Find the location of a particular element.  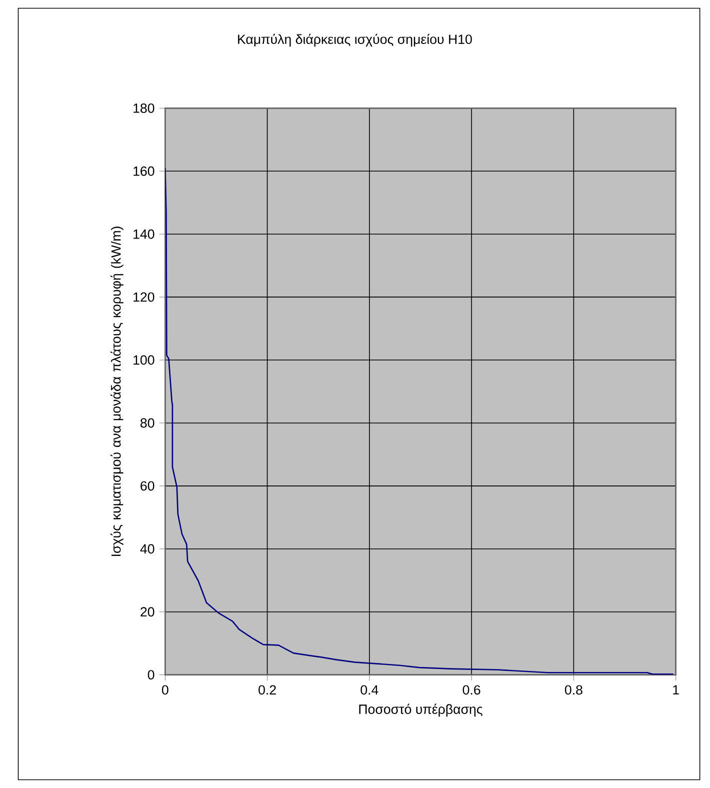

y-axis-title: Ισχύς κυματισμού ανα μονάδα πλάτους κορυφή (kW/m) is located at coordinates (117, 391).